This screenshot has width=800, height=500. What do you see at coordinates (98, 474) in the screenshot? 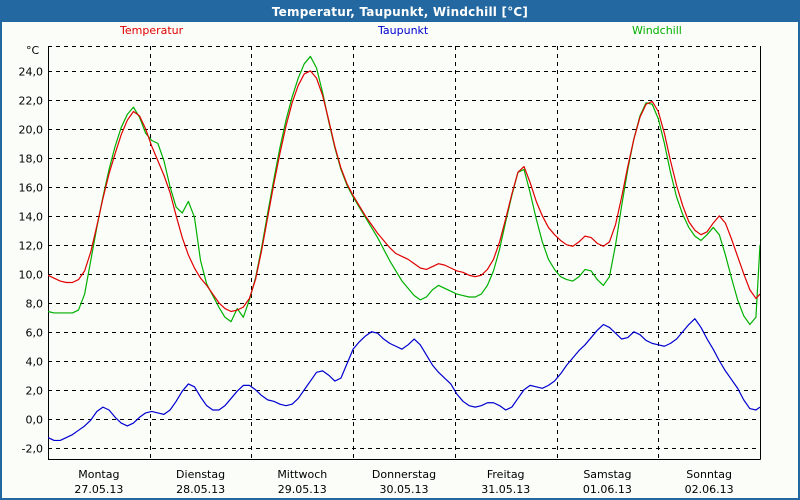
I see `x-axis-day-label: Montag` at bounding box center [98, 474].